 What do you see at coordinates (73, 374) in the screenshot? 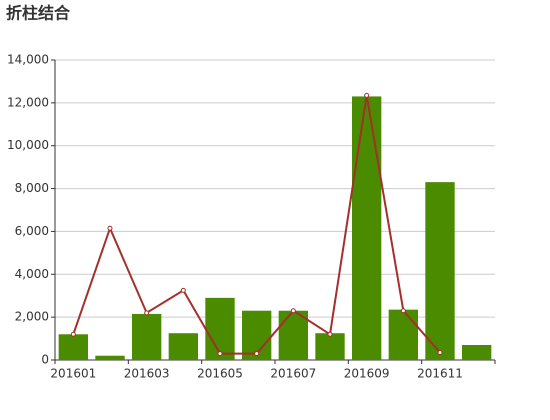
I see `x-tick-label: 201601` at bounding box center [73, 374].